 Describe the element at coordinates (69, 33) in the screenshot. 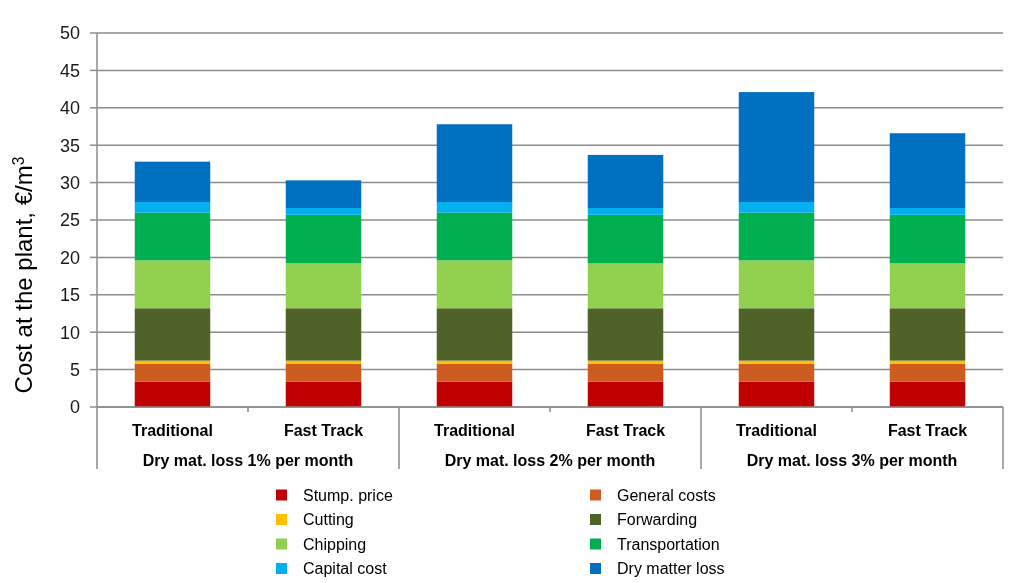

I see `y-tick-label: 50` at that location.